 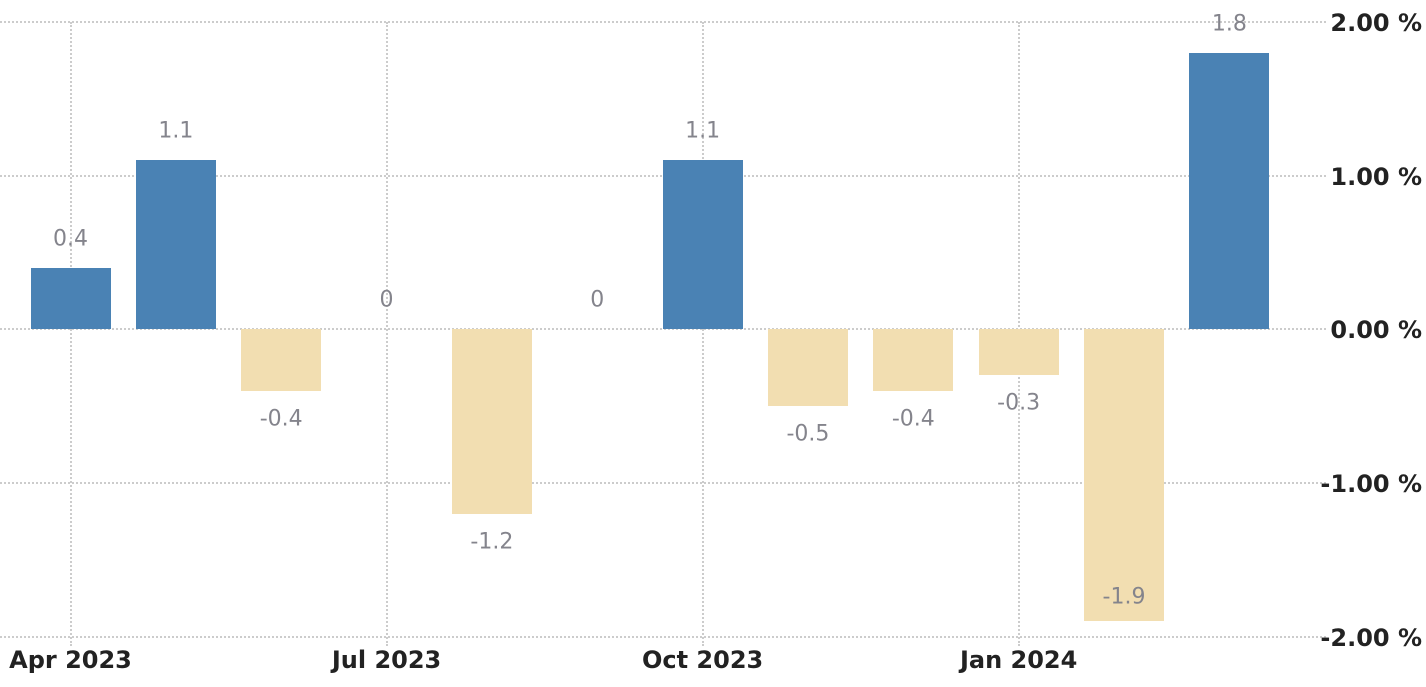 I want to click on y-axis-tick-label: 0.00 %, so click(x=1376, y=330).